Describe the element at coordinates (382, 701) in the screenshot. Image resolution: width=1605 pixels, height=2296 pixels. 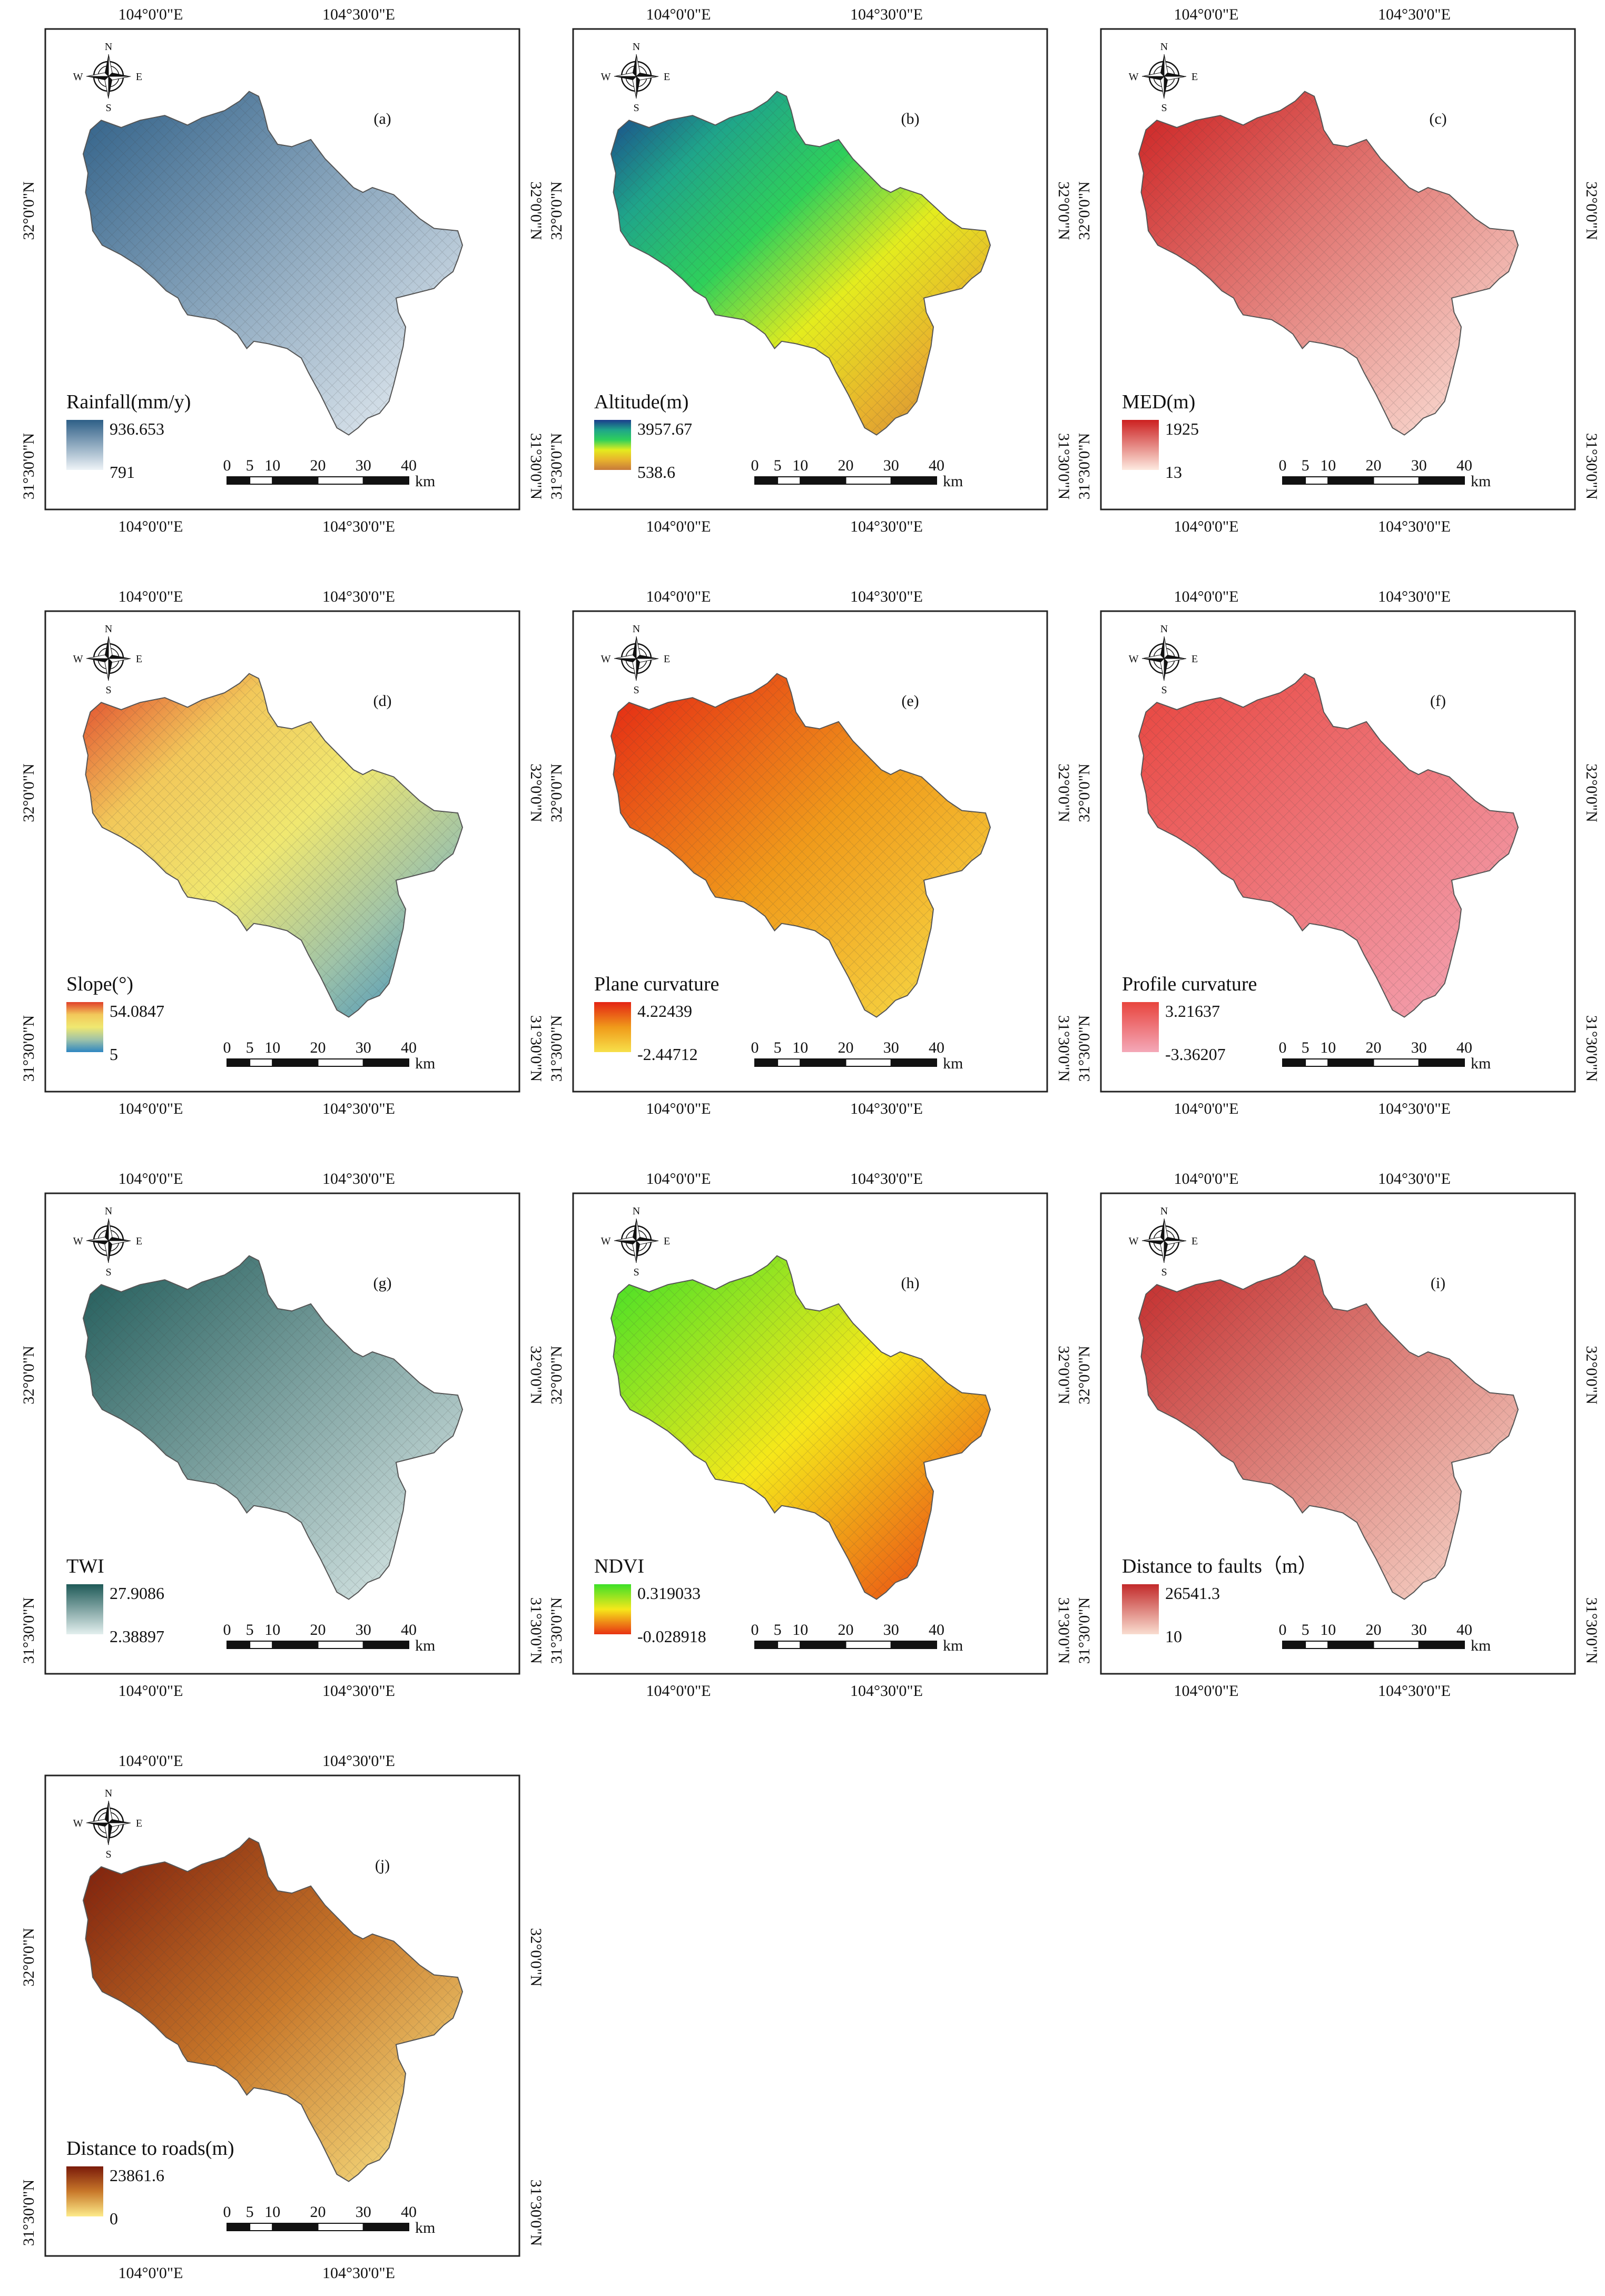
I see `panel-letter: (d)` at that location.